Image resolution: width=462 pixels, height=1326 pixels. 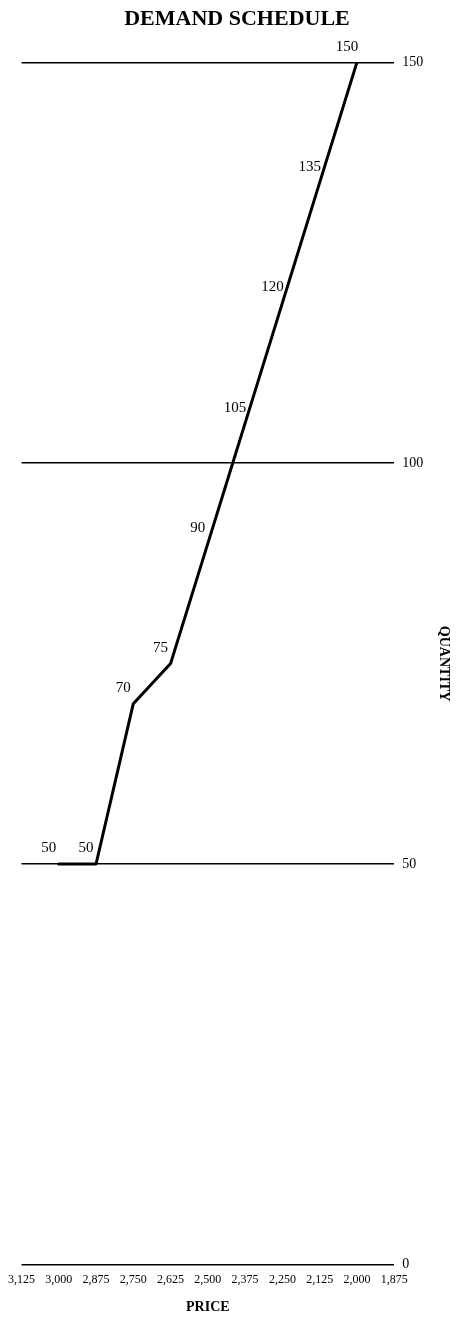 I want to click on x-tick-label: 2,000, so click(x=357, y=1279).